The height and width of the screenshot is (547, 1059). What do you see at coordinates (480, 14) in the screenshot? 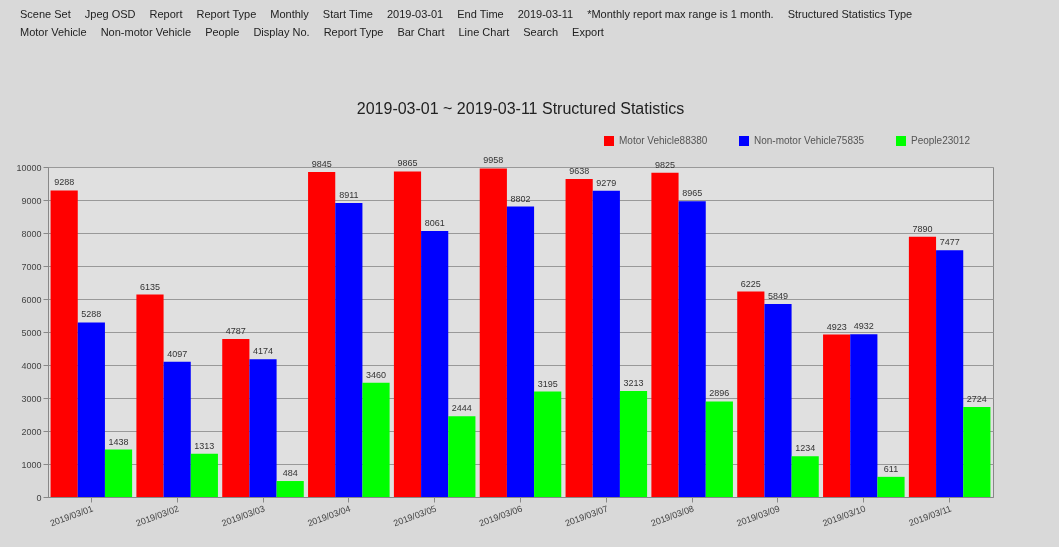
I see `text: End Time` at bounding box center [480, 14].